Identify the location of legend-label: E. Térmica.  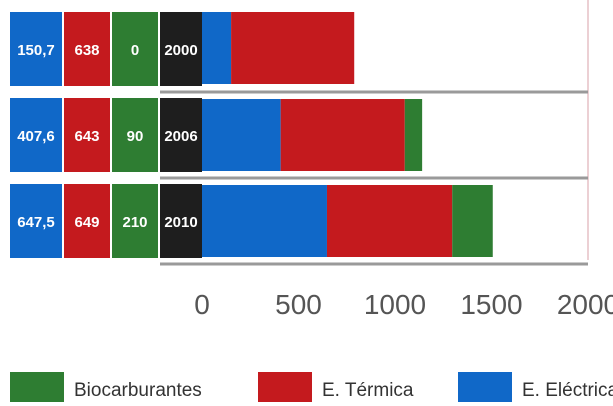
(368, 390).